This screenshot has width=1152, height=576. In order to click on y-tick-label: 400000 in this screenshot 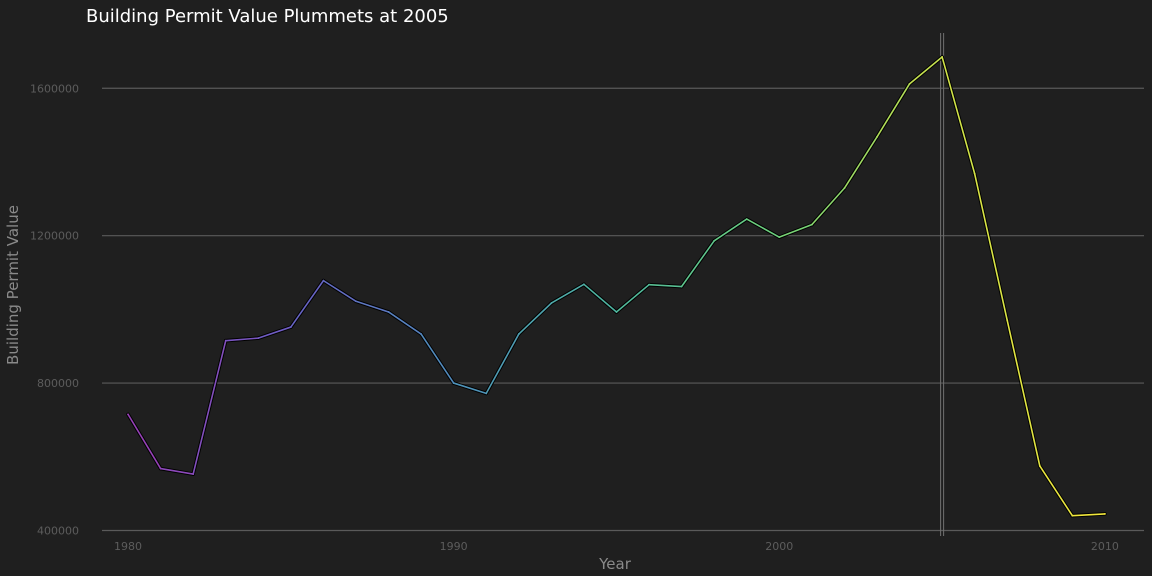, I will do `click(58, 530)`.